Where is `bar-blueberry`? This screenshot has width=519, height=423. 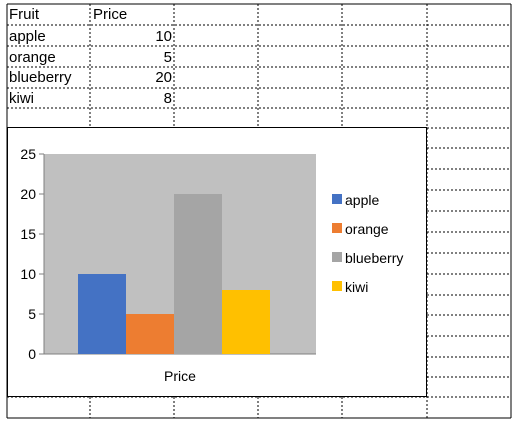 bar-blueberry is located at coordinates (198, 274).